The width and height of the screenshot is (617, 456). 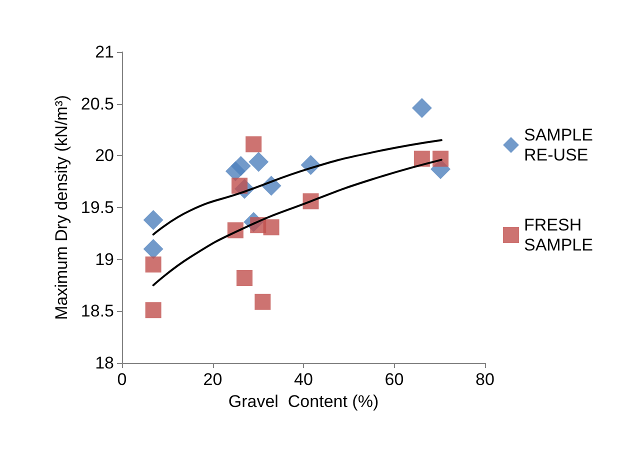 What do you see at coordinates (104, 259) in the screenshot?
I see `y-tick-label: 19` at bounding box center [104, 259].